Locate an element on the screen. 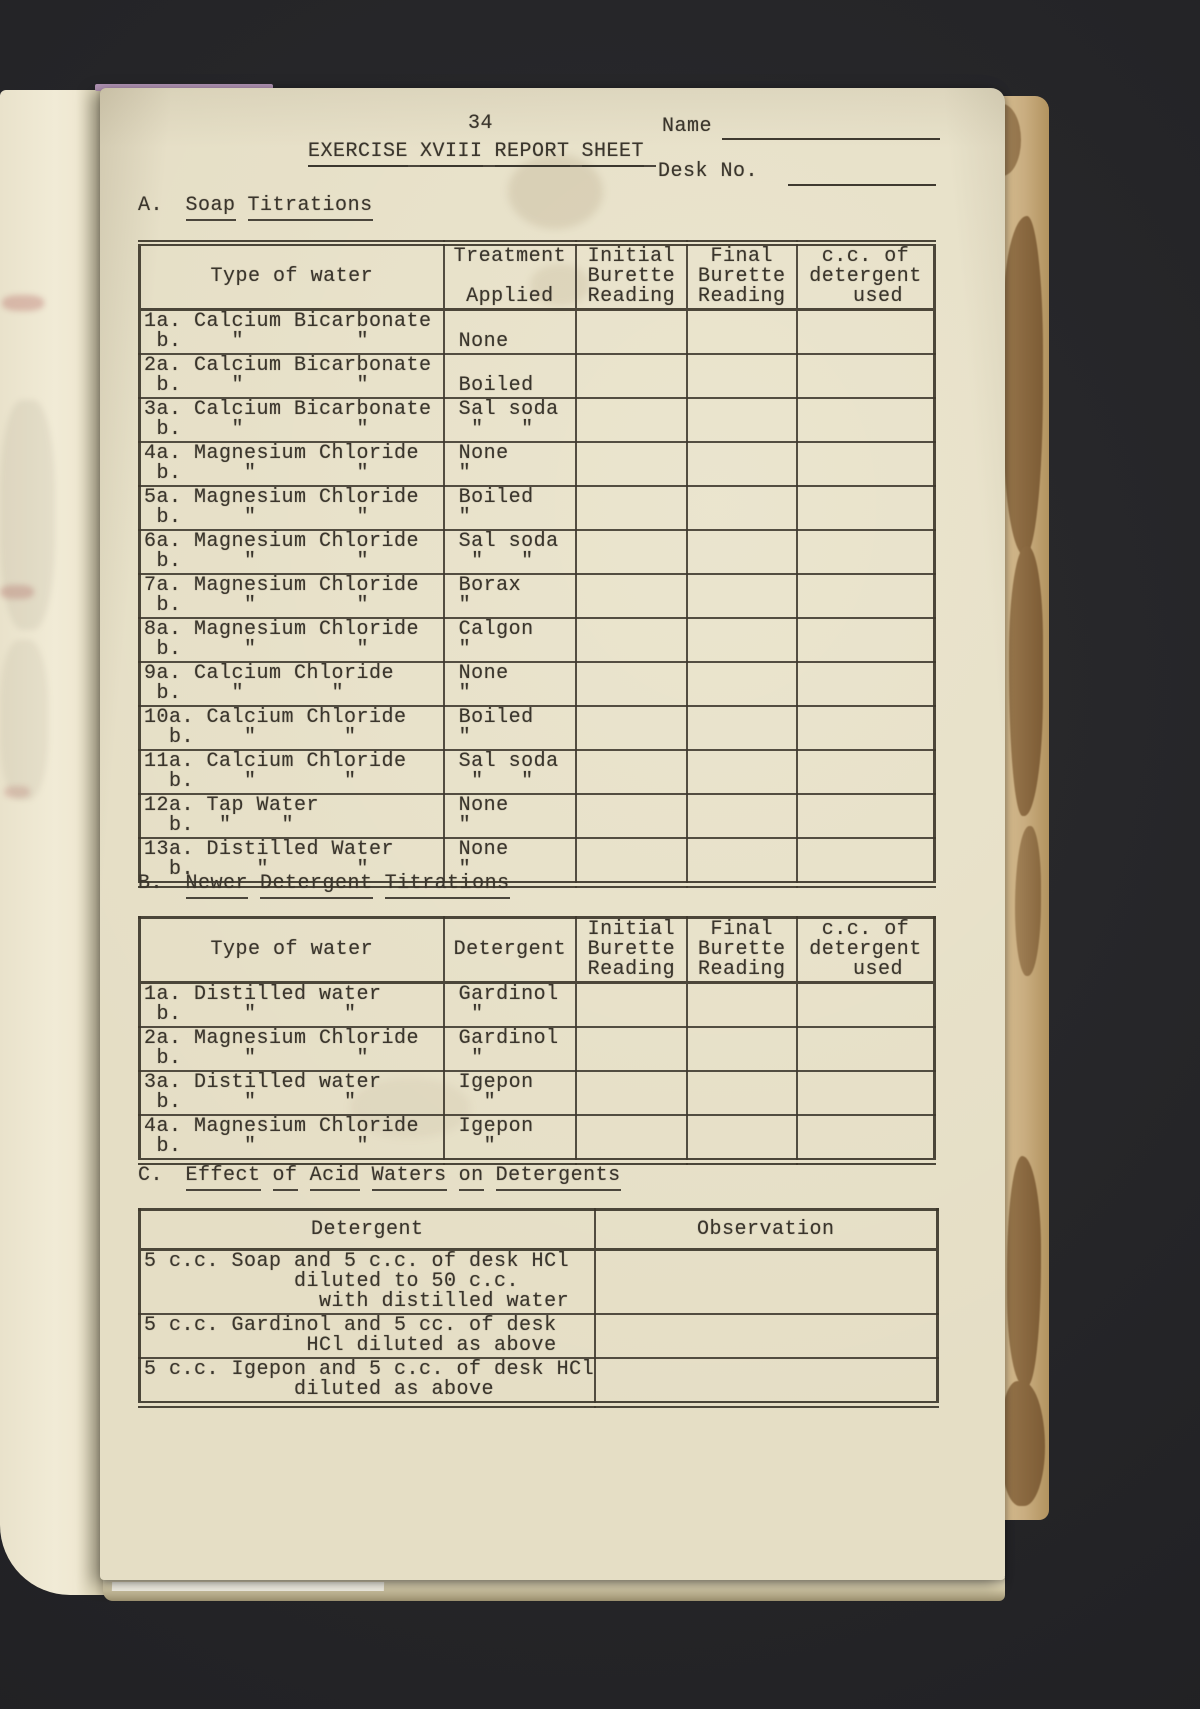  paper-stain is located at coordinates (555, 191).